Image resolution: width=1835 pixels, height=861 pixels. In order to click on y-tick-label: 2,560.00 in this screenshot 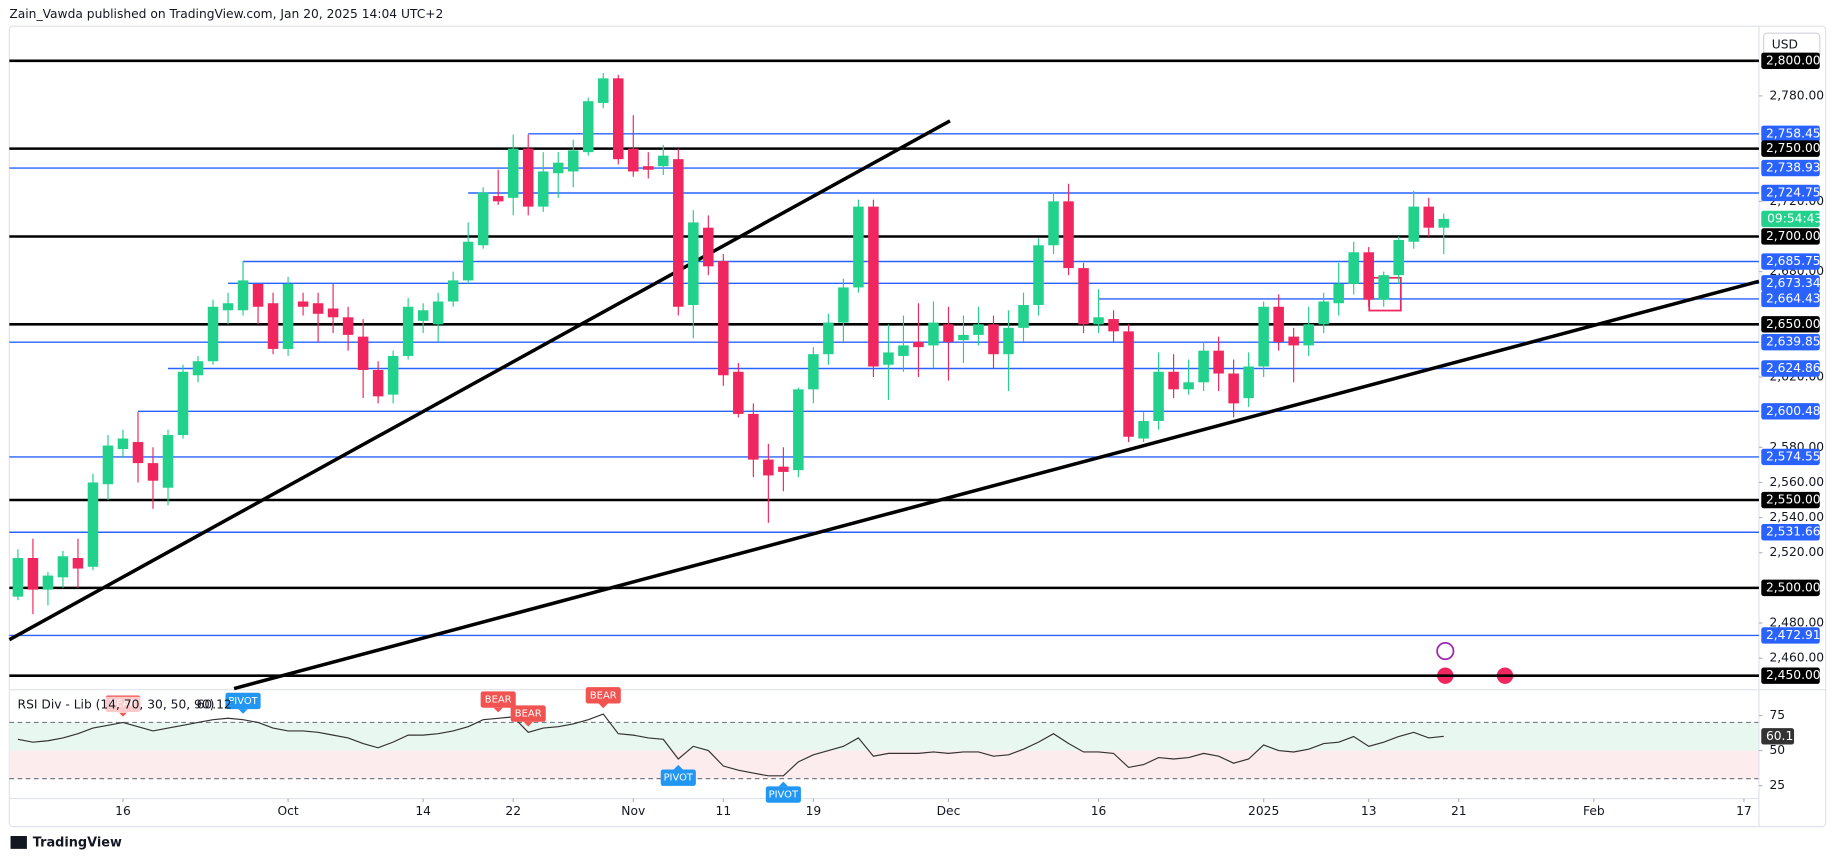, I will do `click(1796, 482)`.